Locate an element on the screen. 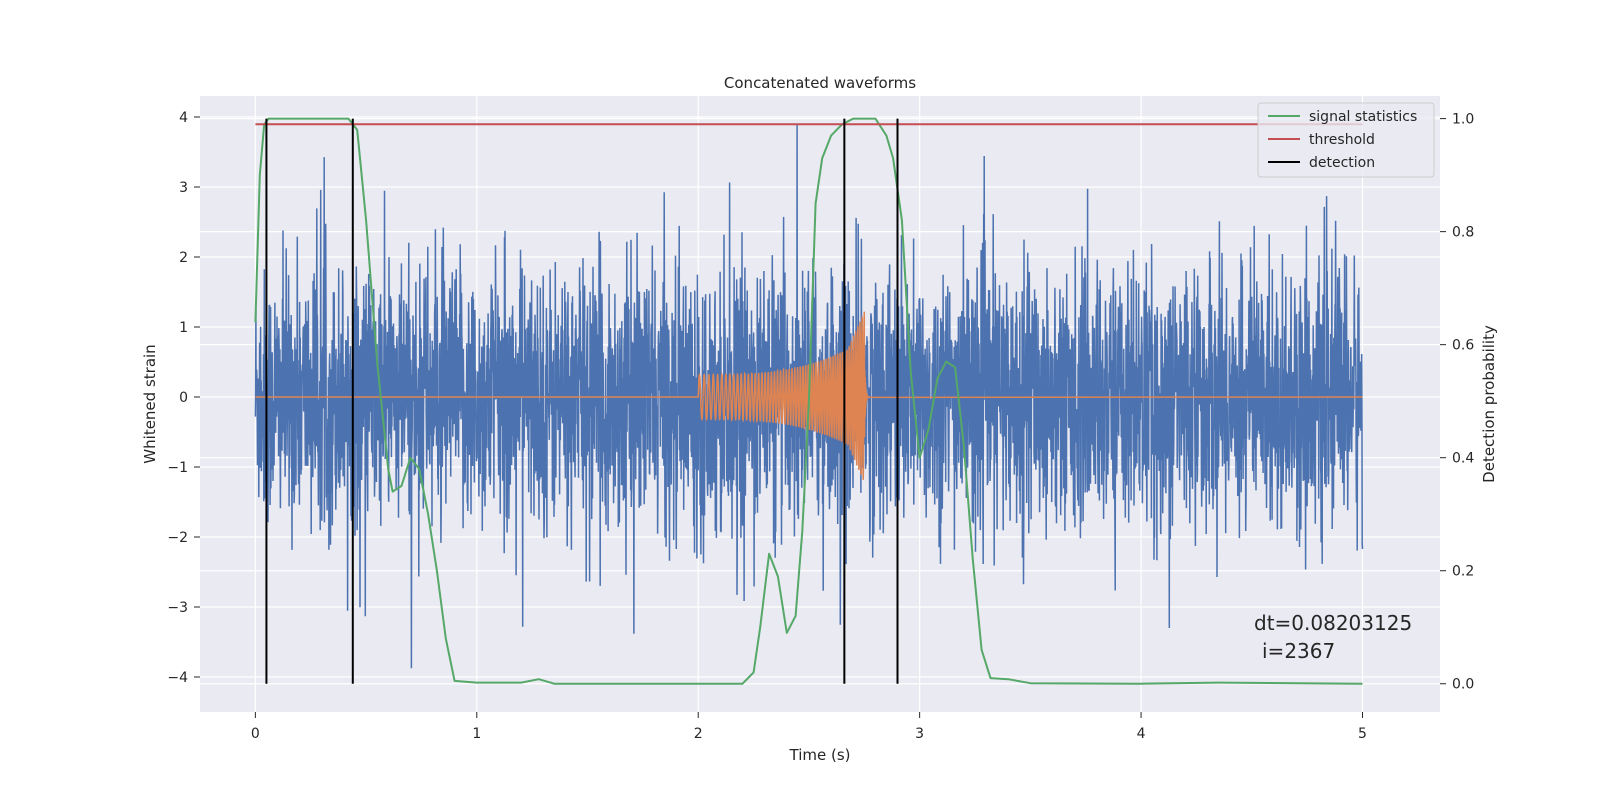 This screenshot has height=800, width=1600. right-tick-label: 0.0 is located at coordinates (1463, 685).